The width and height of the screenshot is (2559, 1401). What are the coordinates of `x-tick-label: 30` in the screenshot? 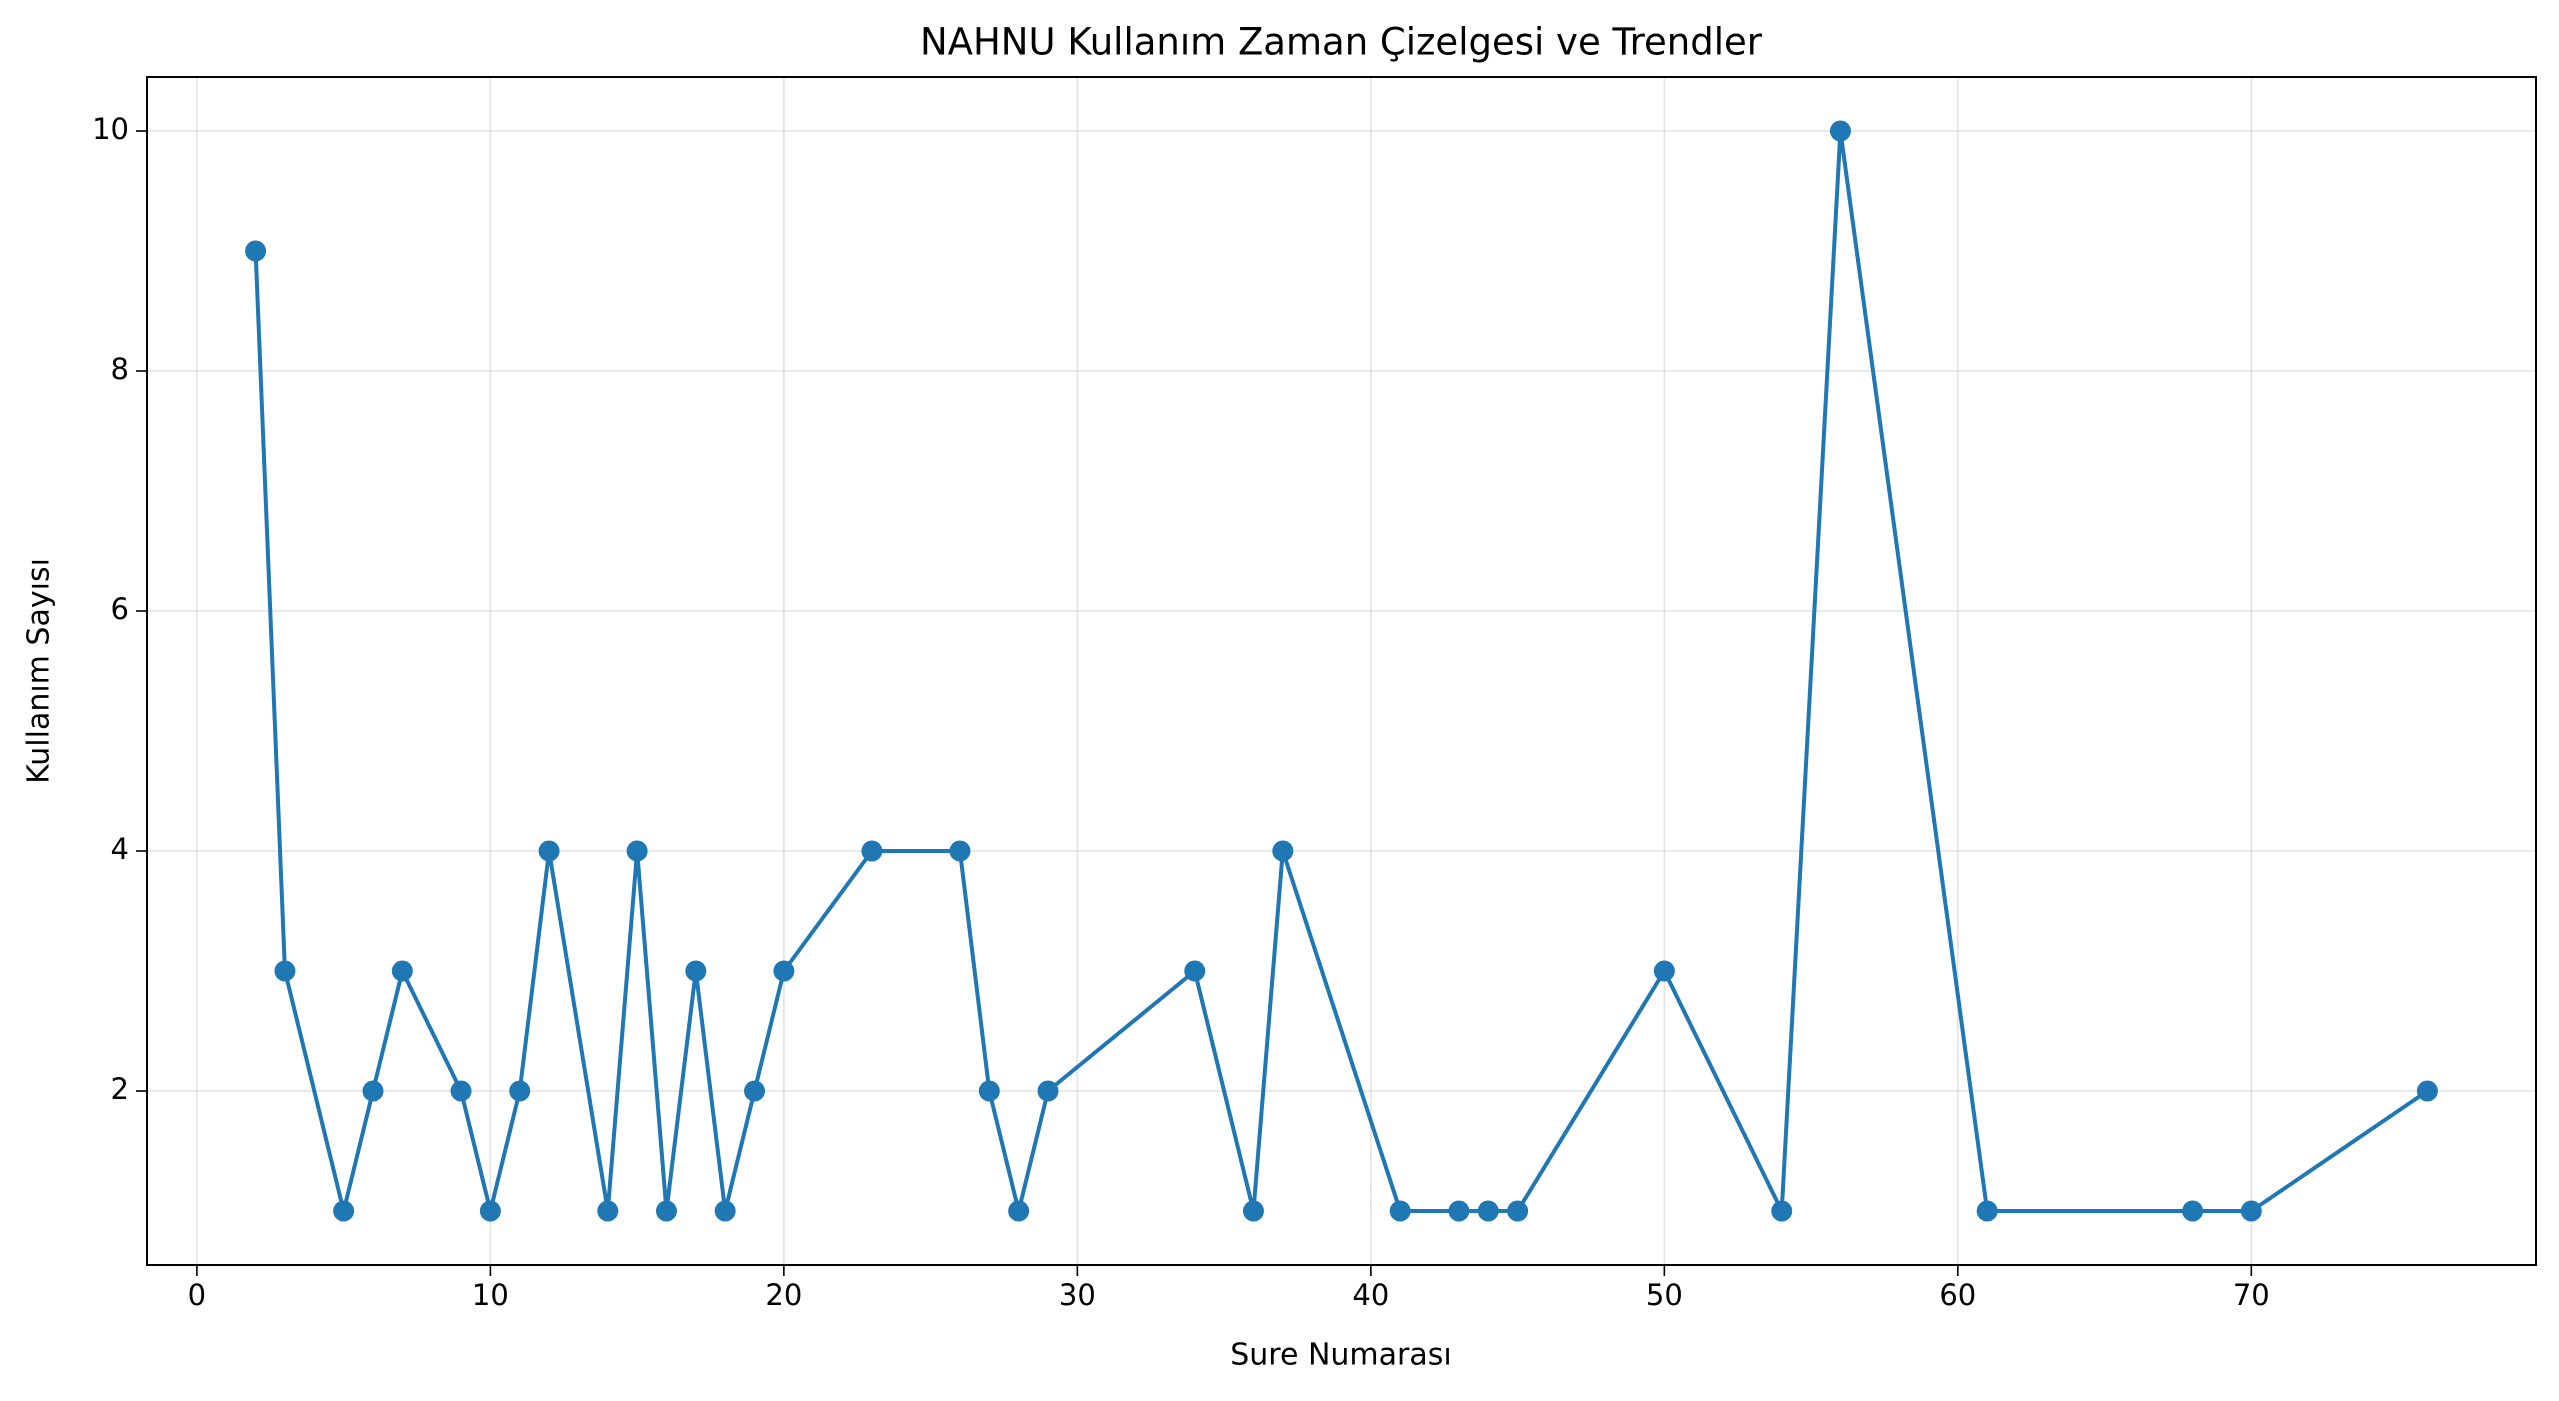 It's located at (1077, 1295).